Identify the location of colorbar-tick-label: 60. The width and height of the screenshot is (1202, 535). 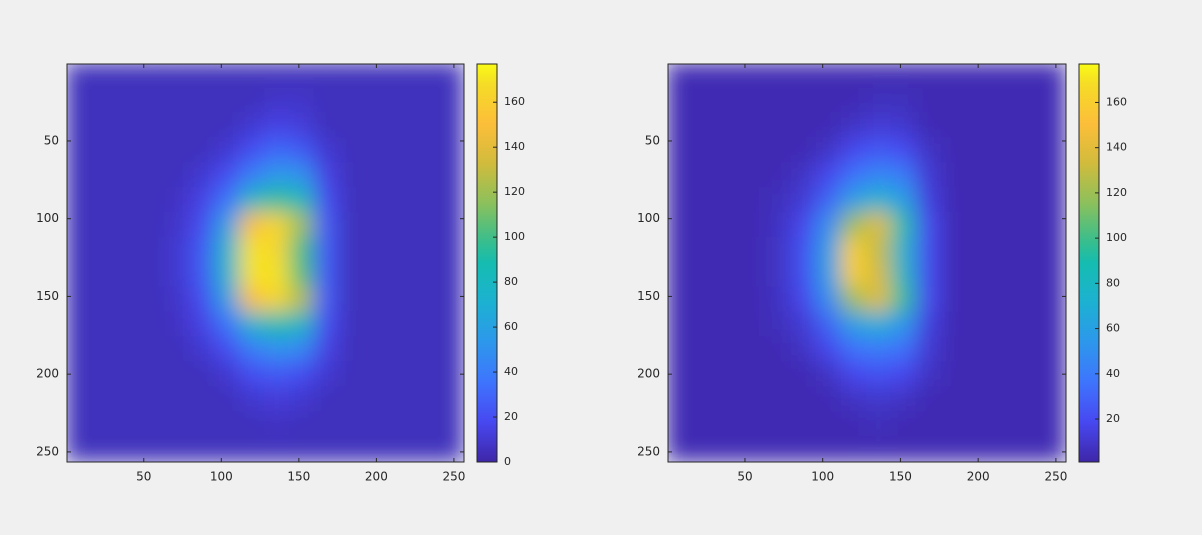
(1113, 328).